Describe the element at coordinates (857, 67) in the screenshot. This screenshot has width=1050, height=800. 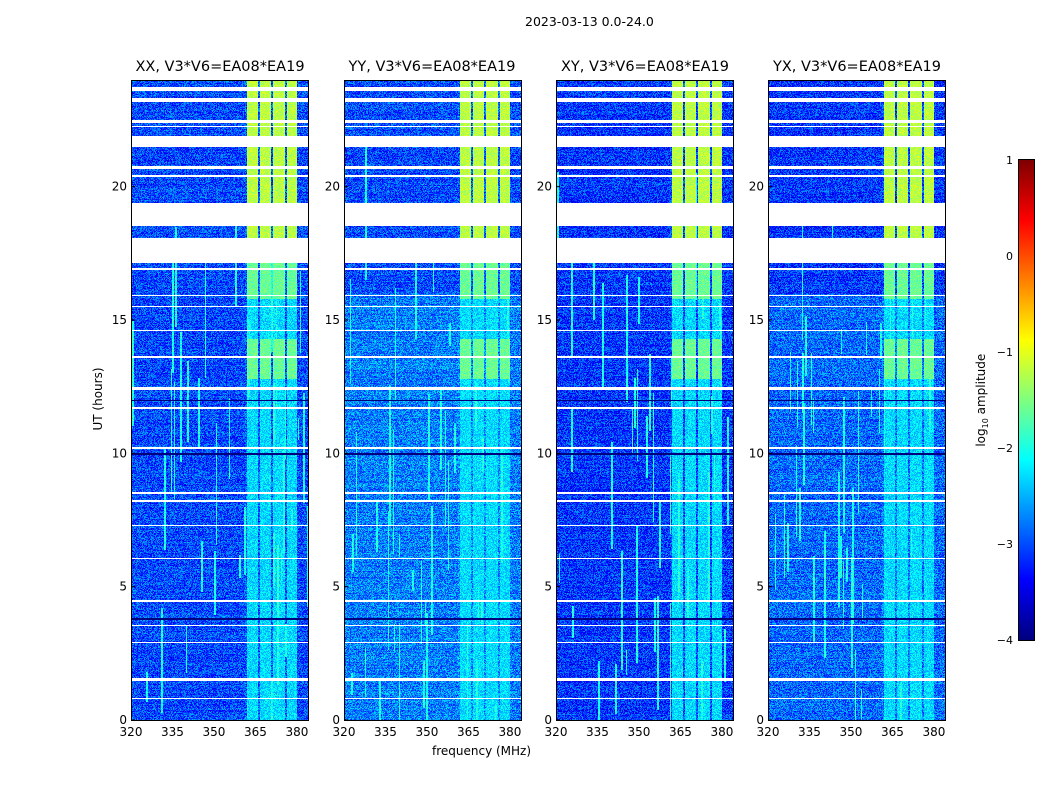
I see `panel-title-yx: YX, V3*V6=EA08*EA19` at that location.